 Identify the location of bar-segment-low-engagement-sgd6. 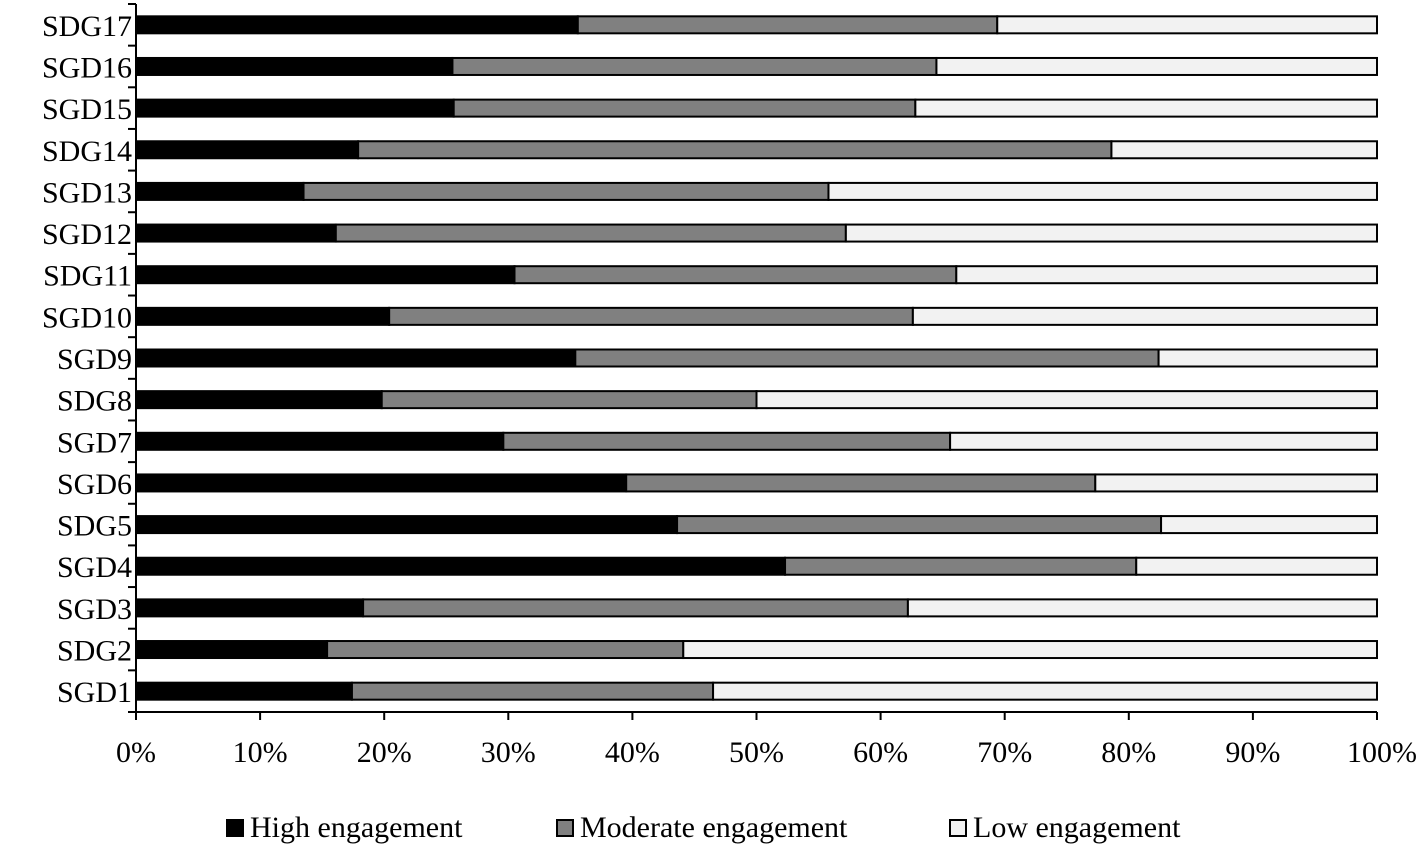
(1236, 483).